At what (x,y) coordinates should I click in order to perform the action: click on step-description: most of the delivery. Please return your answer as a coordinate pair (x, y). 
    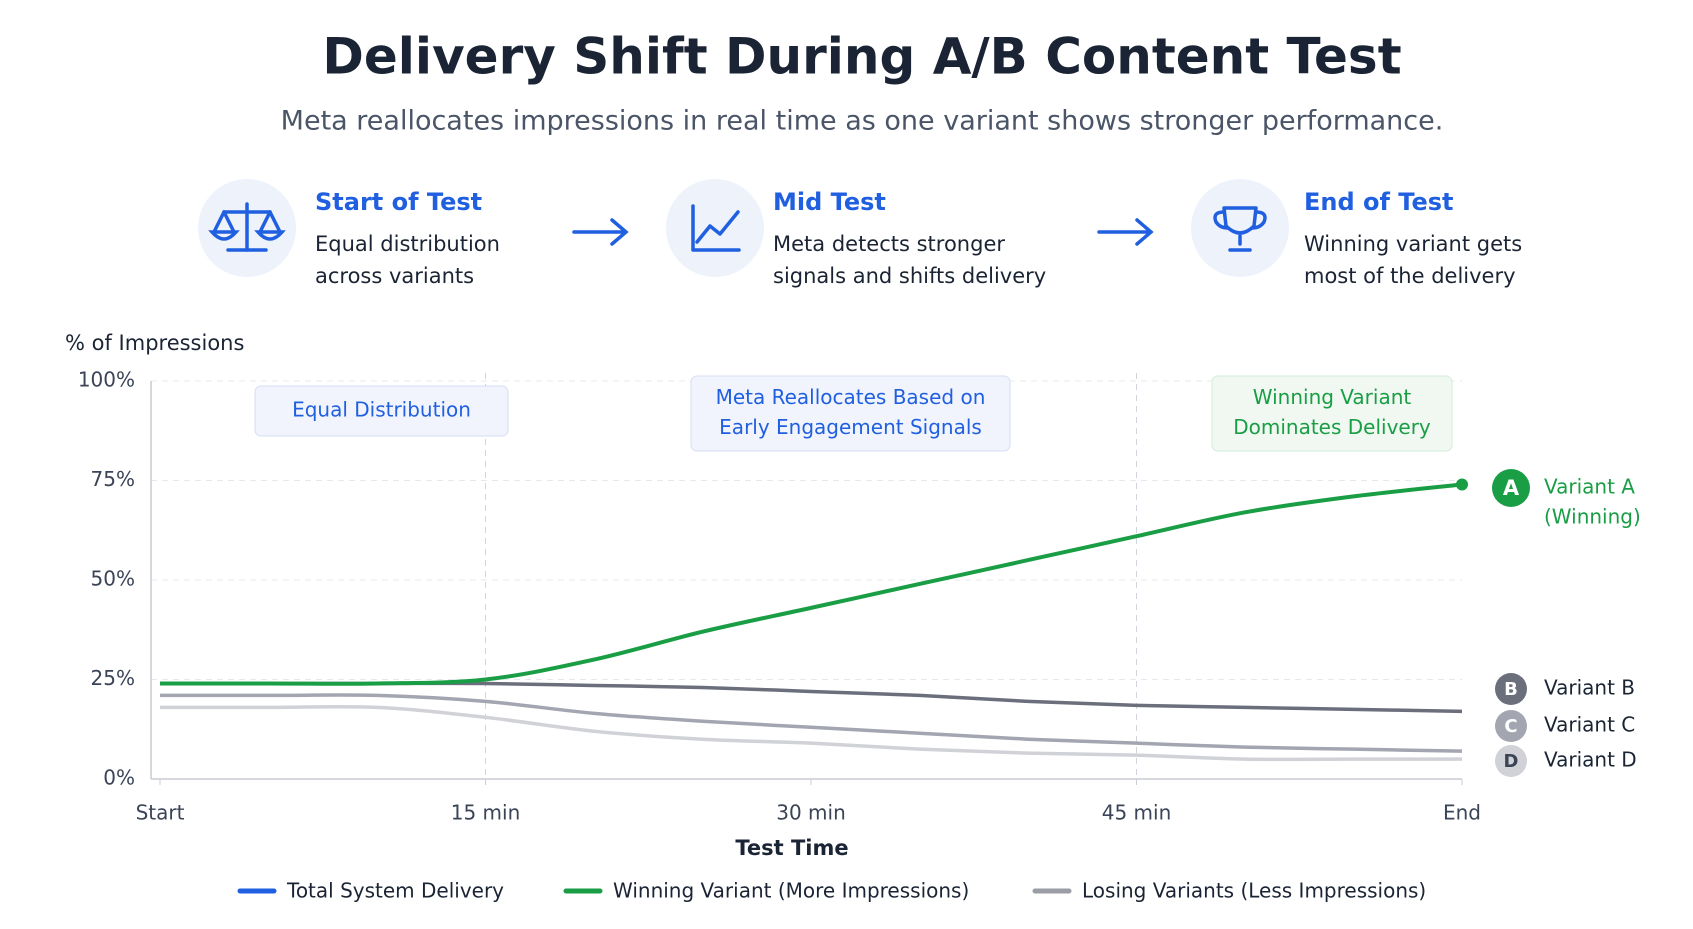
    Looking at the image, I should click on (1410, 276).